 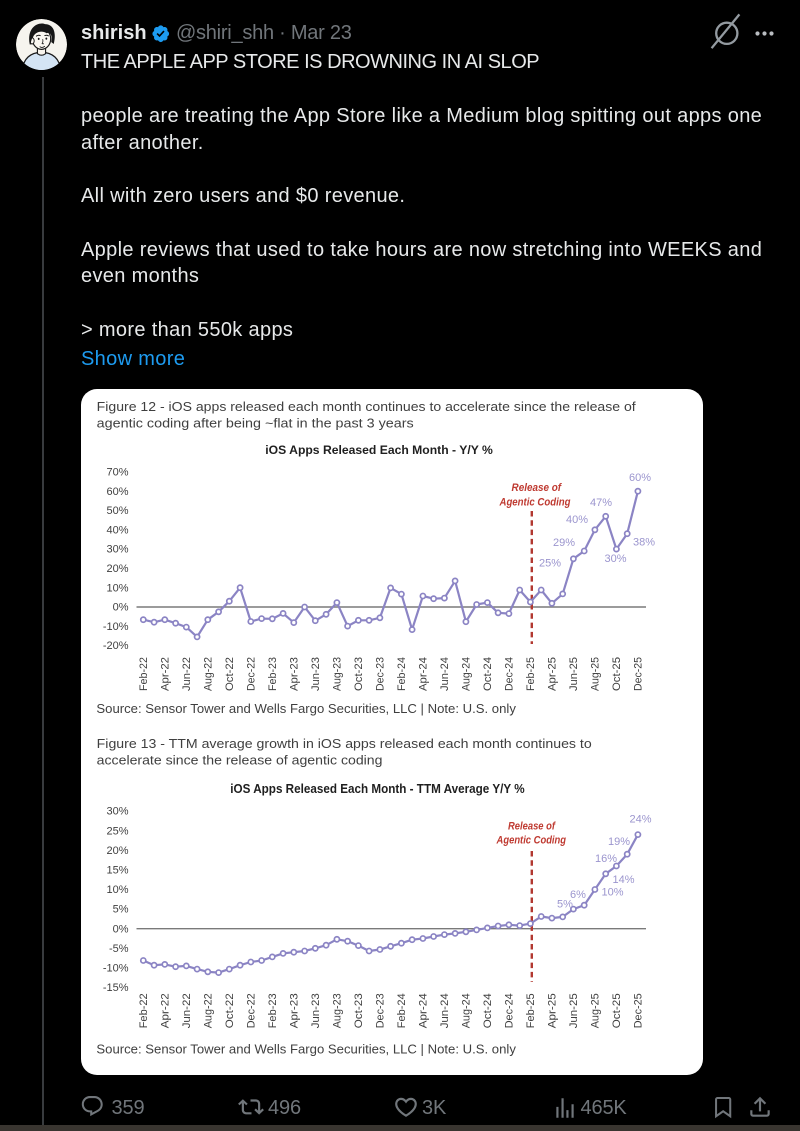 I want to click on svg-text: 15%, so click(x=117, y=871).